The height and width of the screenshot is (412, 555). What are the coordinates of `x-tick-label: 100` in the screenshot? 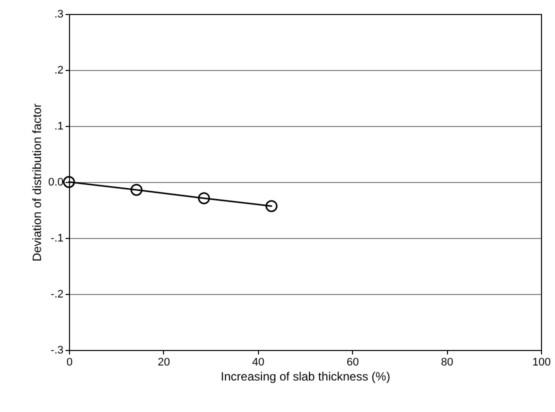 It's located at (541, 362).